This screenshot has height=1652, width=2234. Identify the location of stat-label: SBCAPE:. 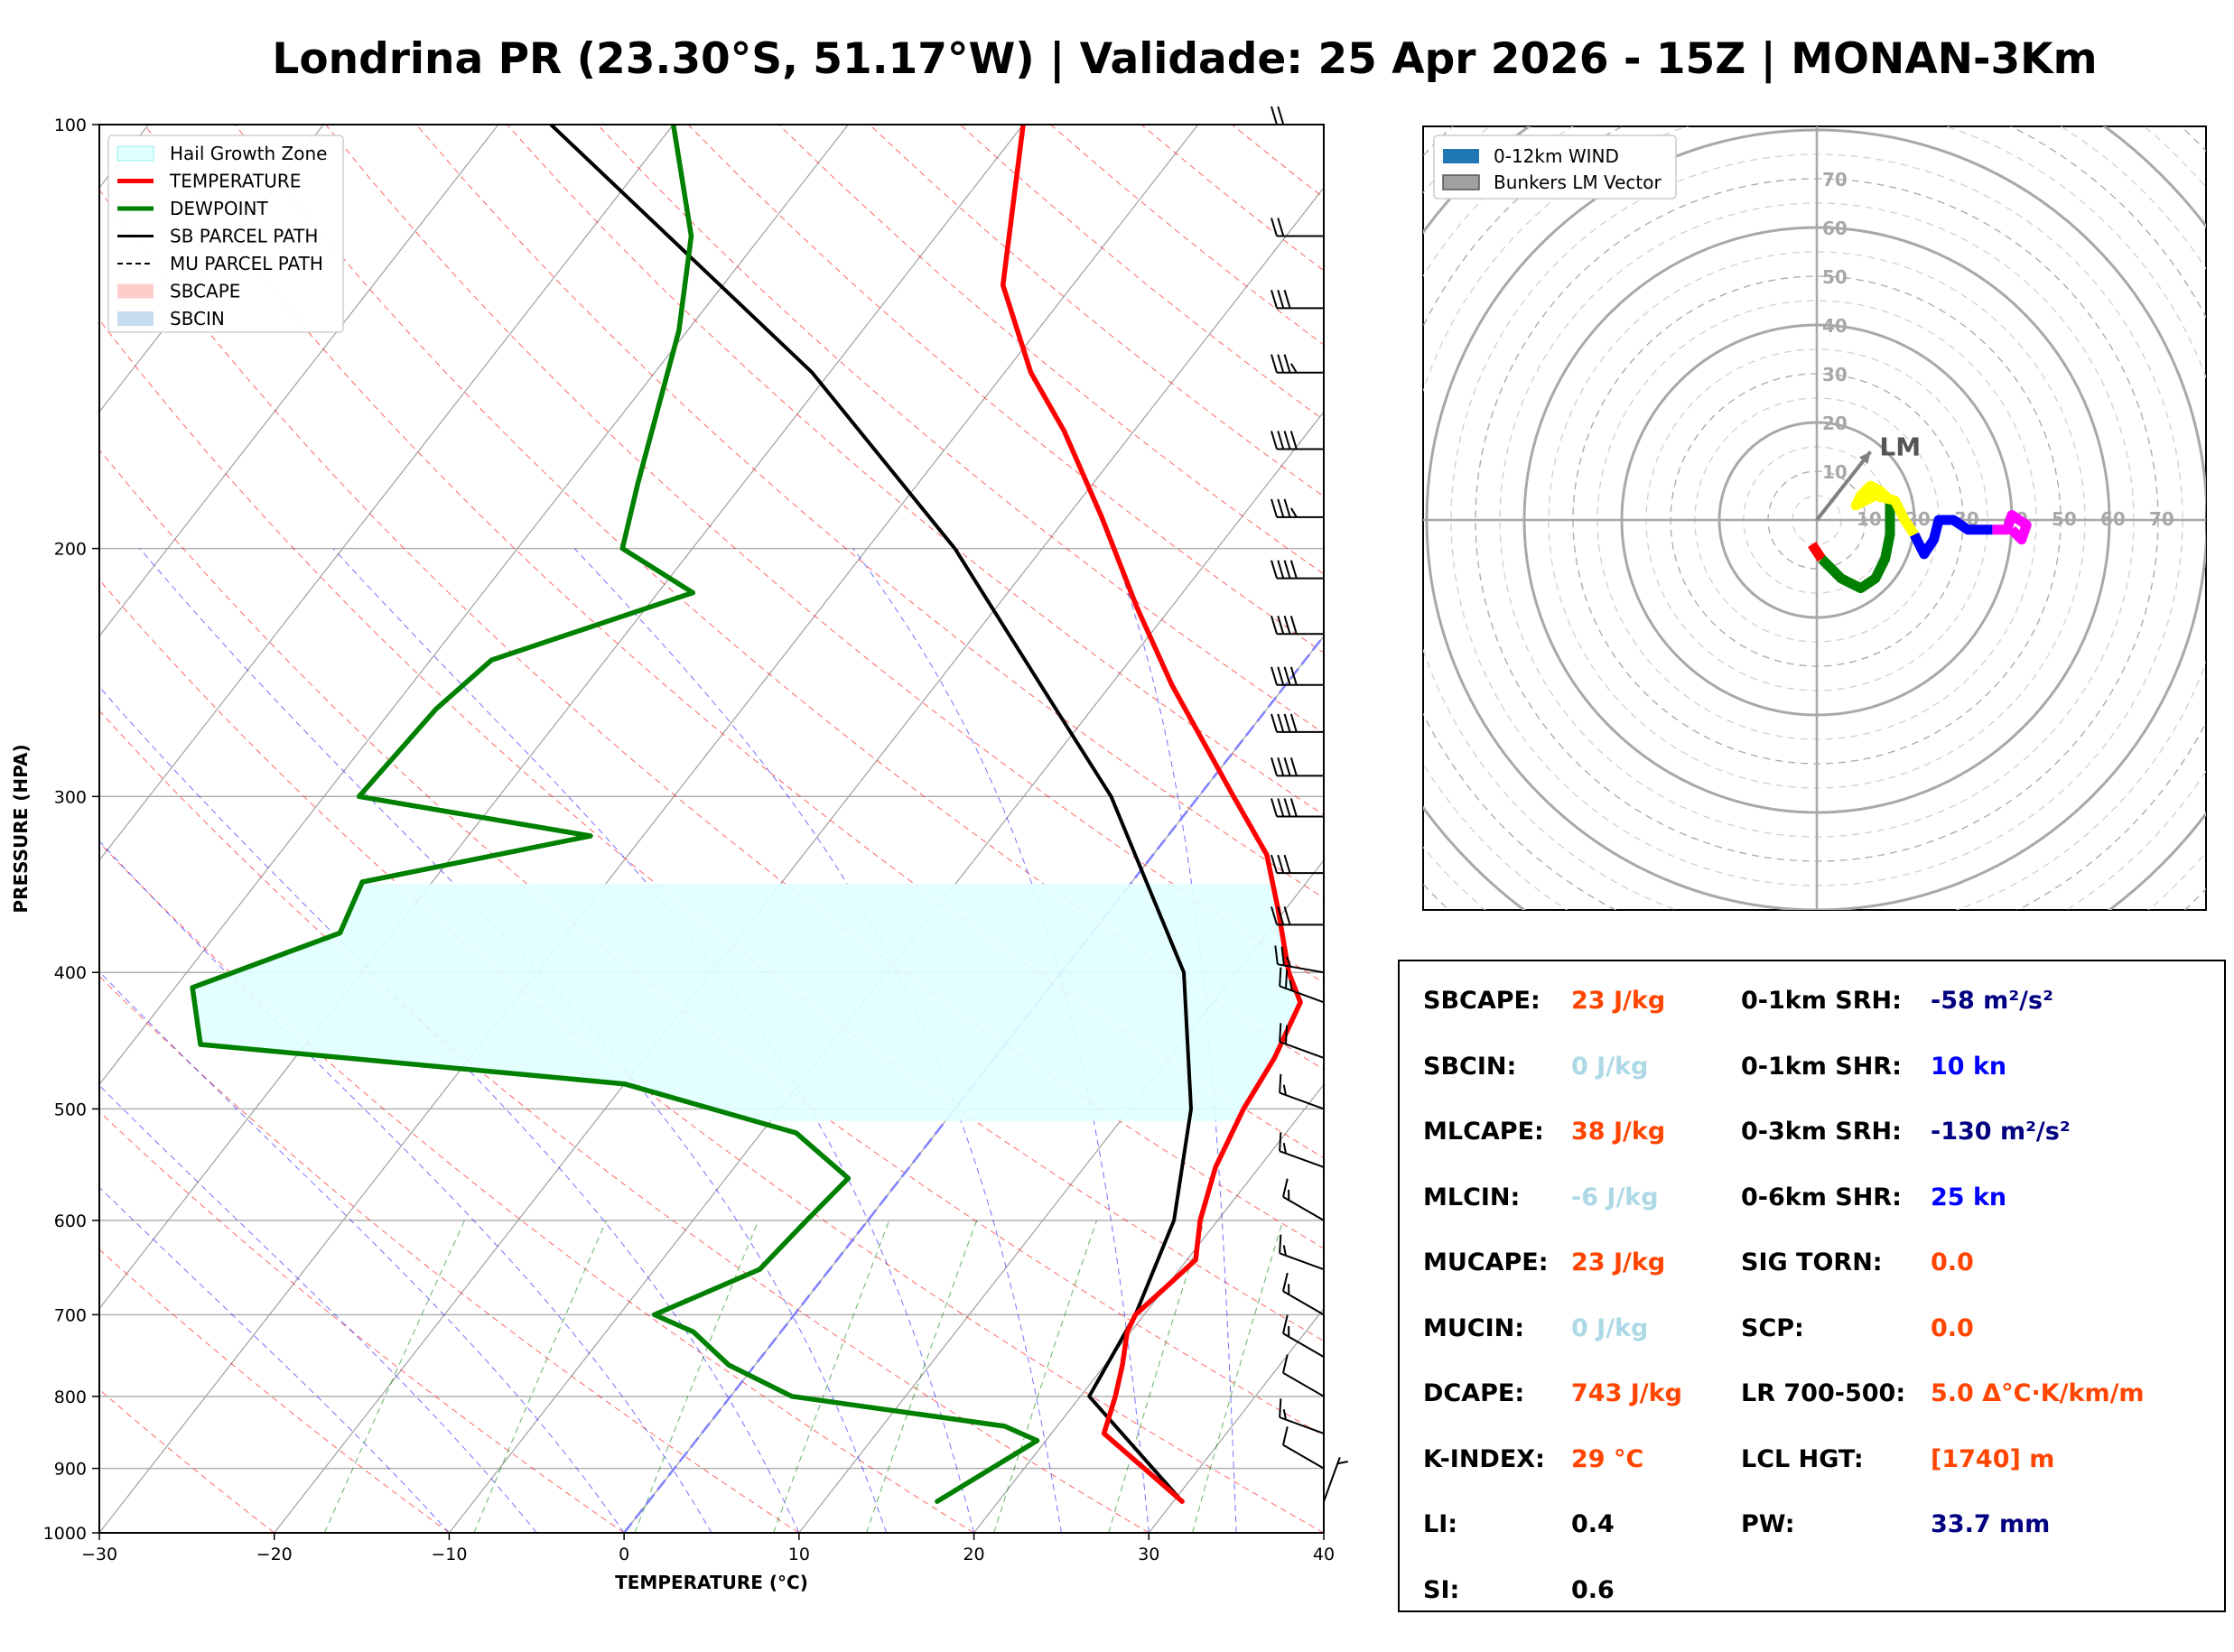
(1482, 1001).